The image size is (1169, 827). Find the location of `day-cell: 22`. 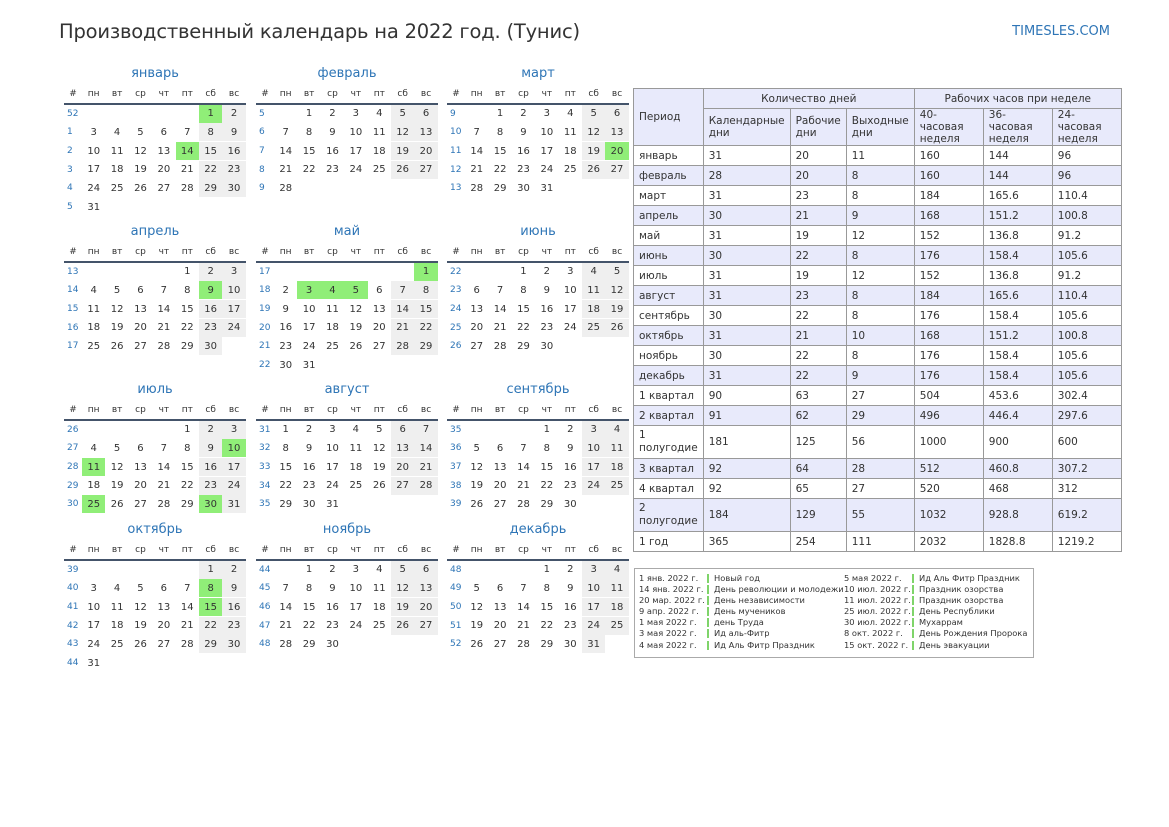

day-cell: 22 is located at coordinates (500, 170).